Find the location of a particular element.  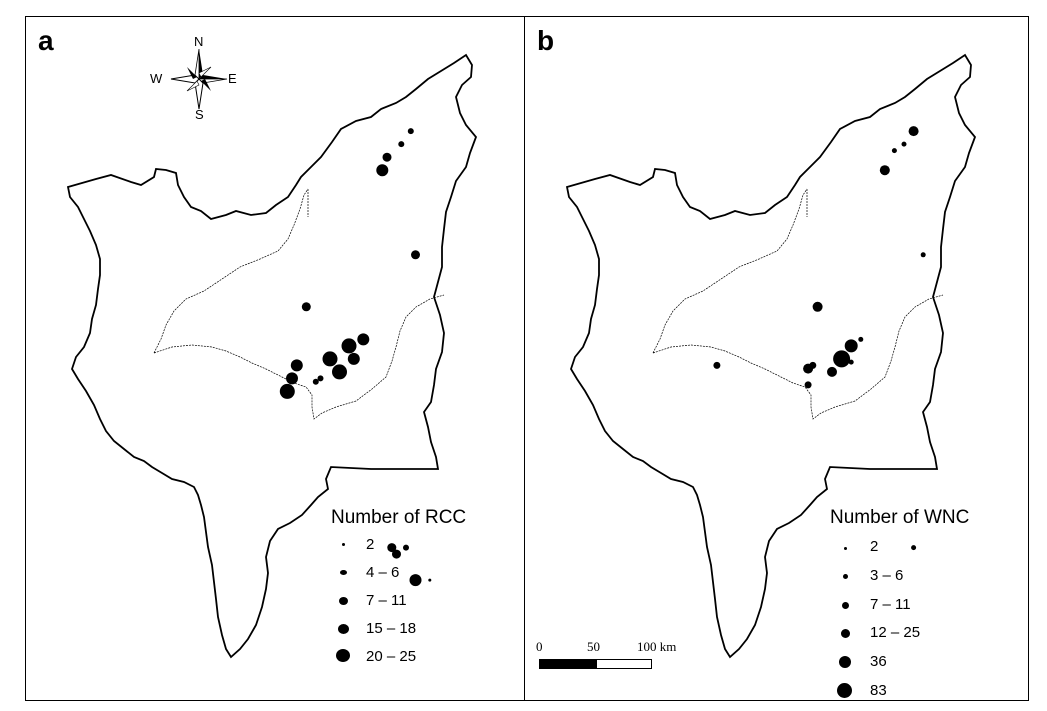

compass-rose: N S W E is located at coordinates (194, 78).